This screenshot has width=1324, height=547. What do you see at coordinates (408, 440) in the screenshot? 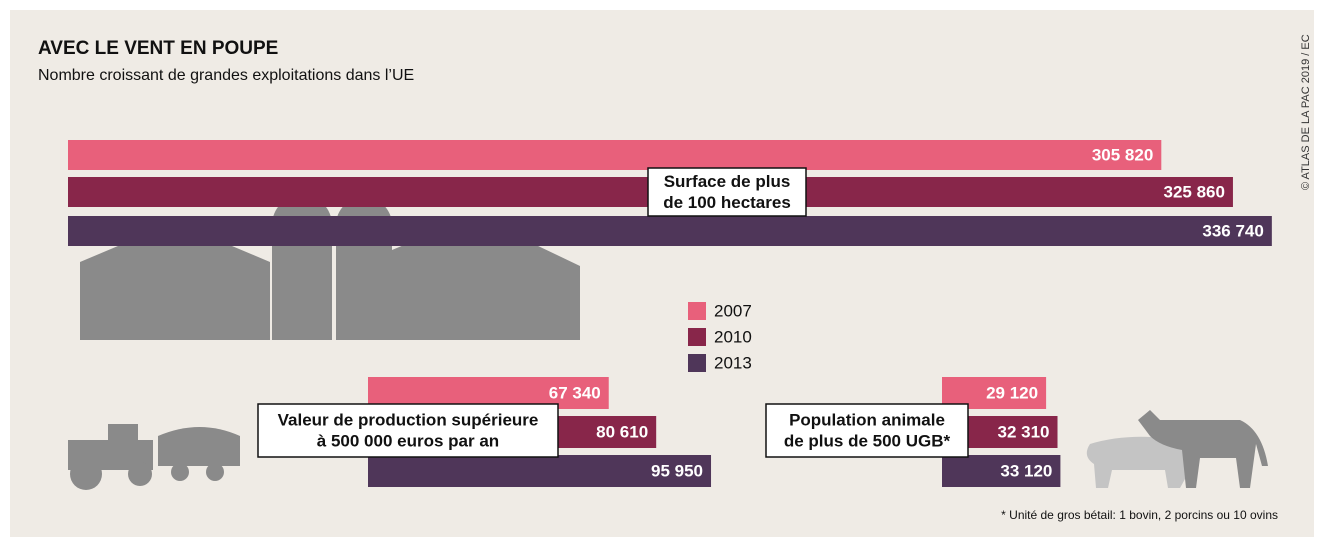
I see `category-label: à 500 000 euros par an` at bounding box center [408, 440].